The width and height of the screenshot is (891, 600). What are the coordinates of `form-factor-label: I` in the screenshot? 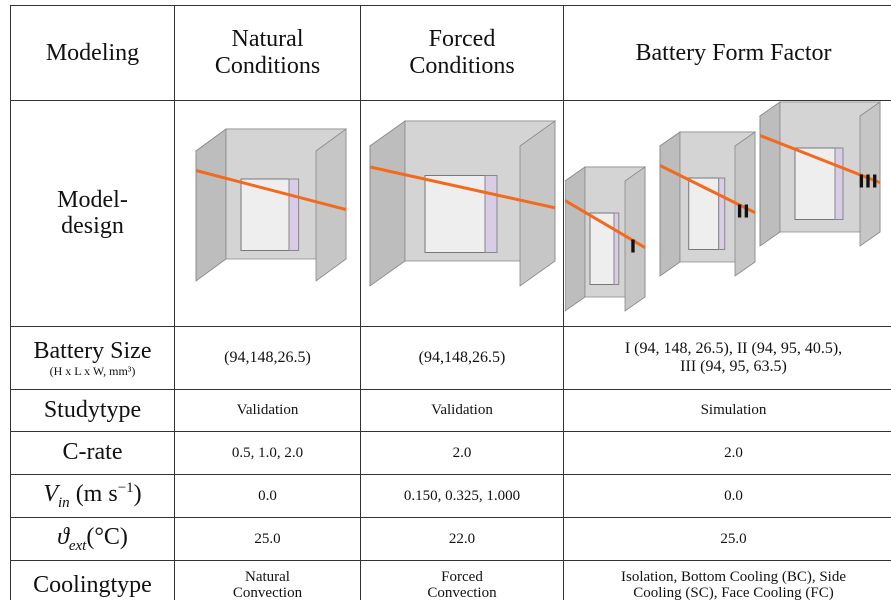 It's located at (632, 247).